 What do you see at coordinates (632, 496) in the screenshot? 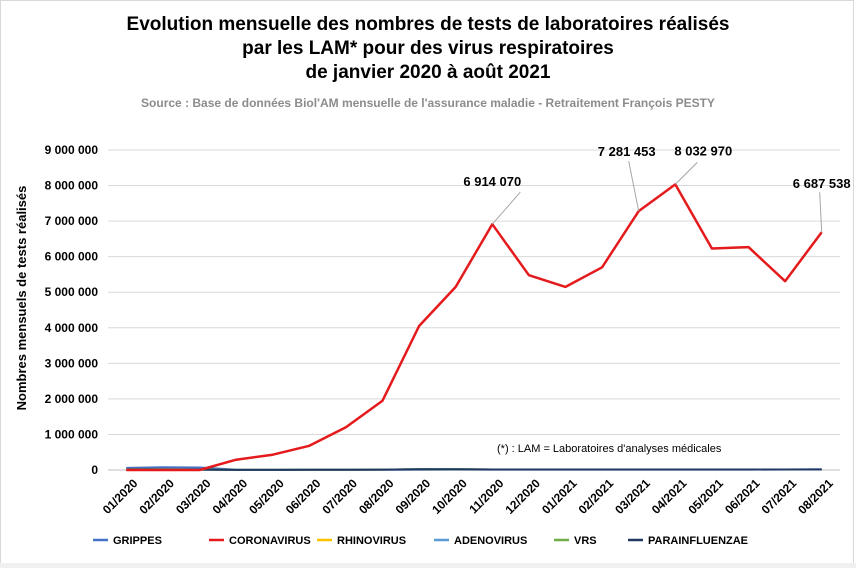
I see `x-tick-label: 03/2021` at bounding box center [632, 496].